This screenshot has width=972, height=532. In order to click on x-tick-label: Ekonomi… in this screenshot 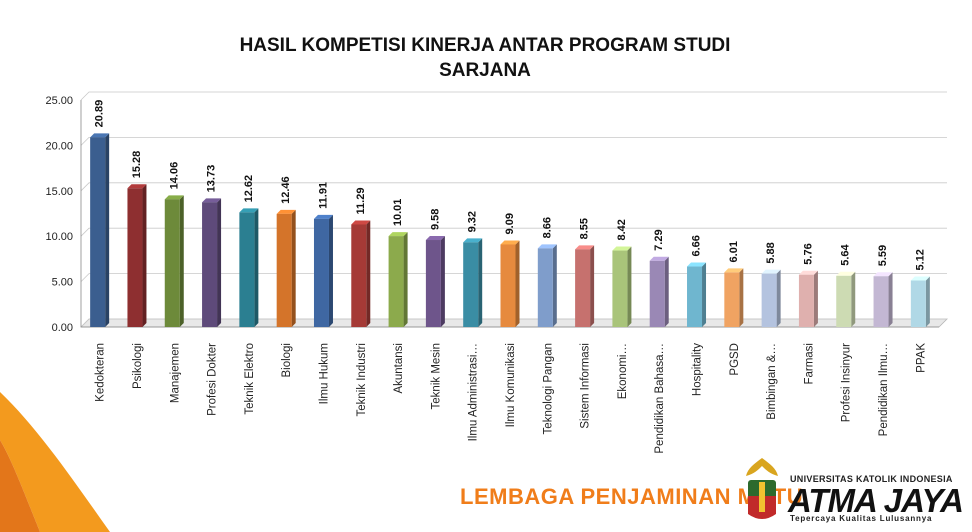, I will do `click(623, 371)`.